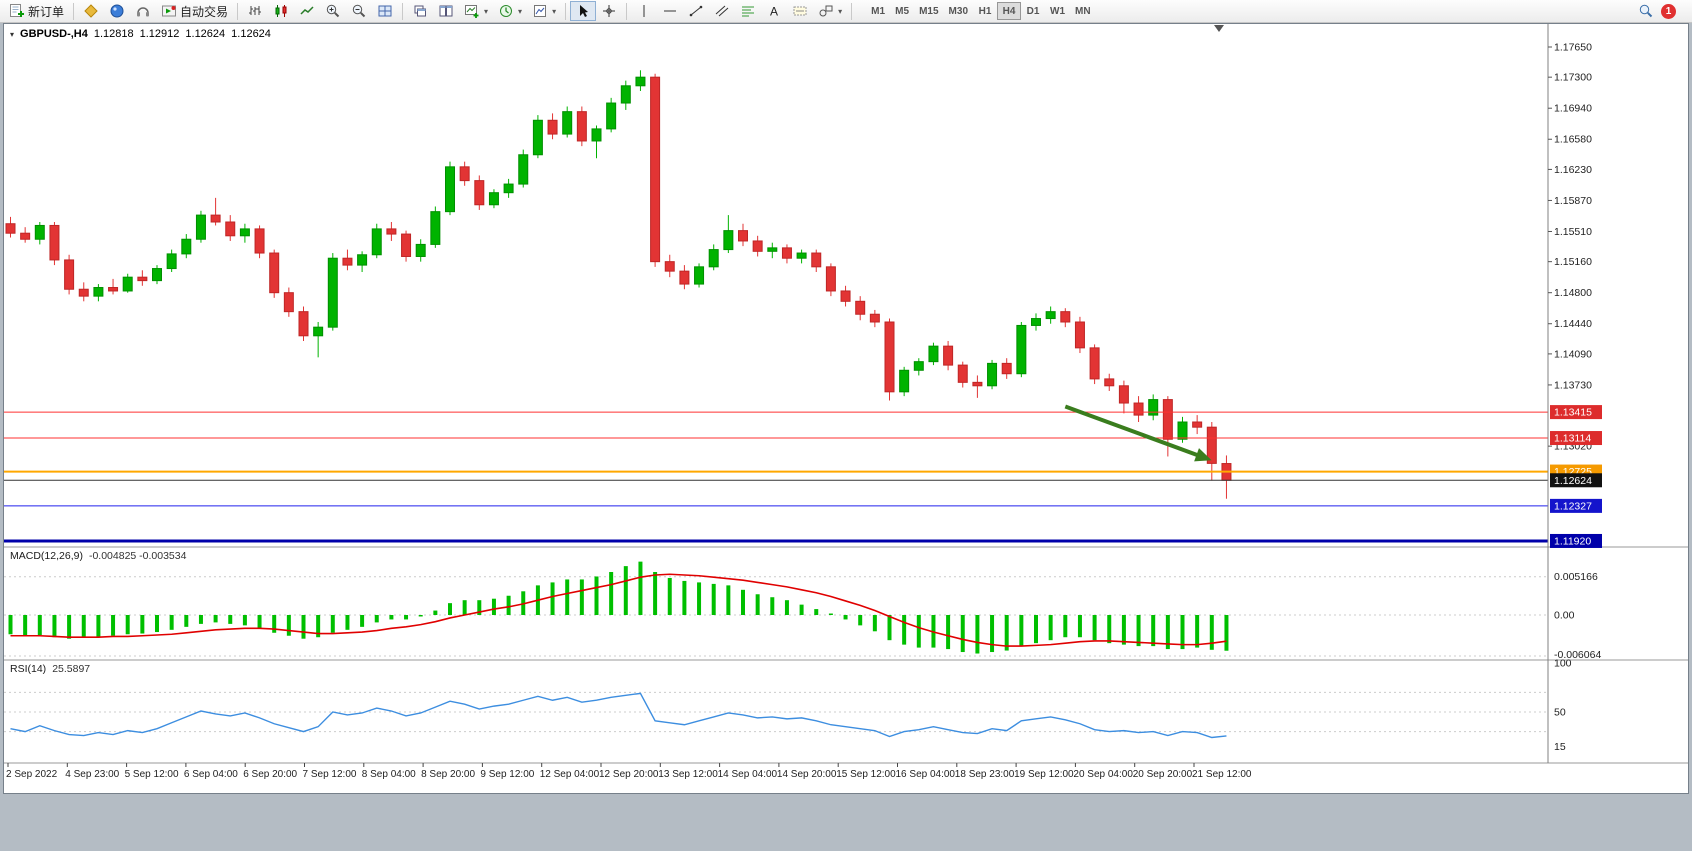 The height and width of the screenshot is (851, 1692). Describe the element at coordinates (92, 774) in the screenshot. I see `svg-text: 4 Sep 23:00` at that location.